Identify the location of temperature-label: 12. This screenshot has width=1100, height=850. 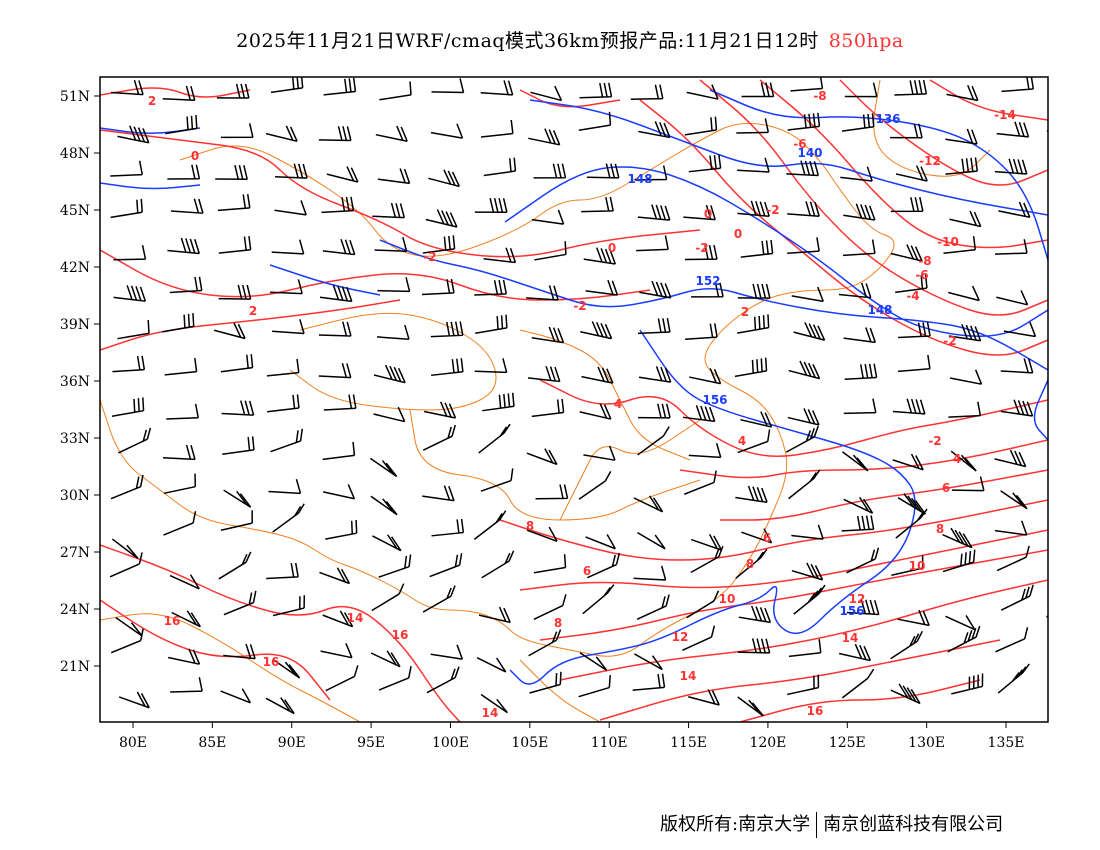
(680, 637).